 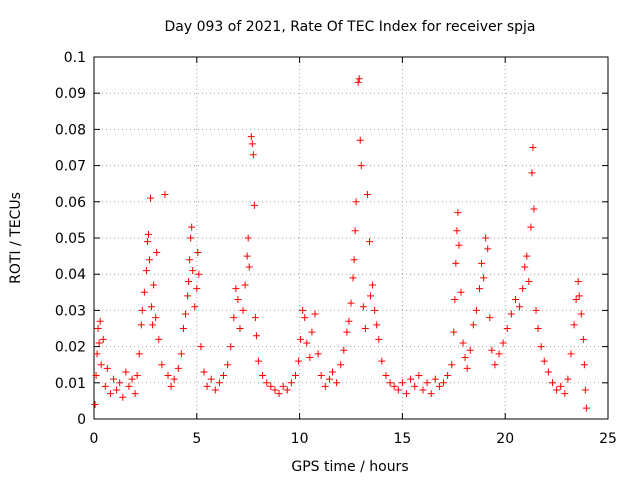 I want to click on y-tick-label: 0.05, so click(x=70, y=239).